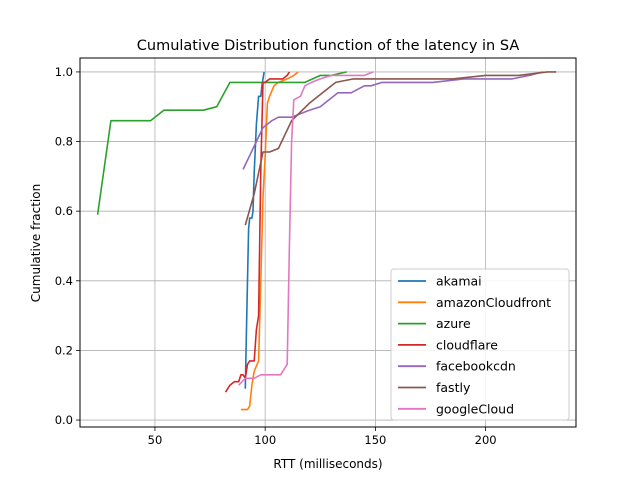 This screenshot has width=640, height=480. I want to click on series-line-akamai, so click(254, 230).